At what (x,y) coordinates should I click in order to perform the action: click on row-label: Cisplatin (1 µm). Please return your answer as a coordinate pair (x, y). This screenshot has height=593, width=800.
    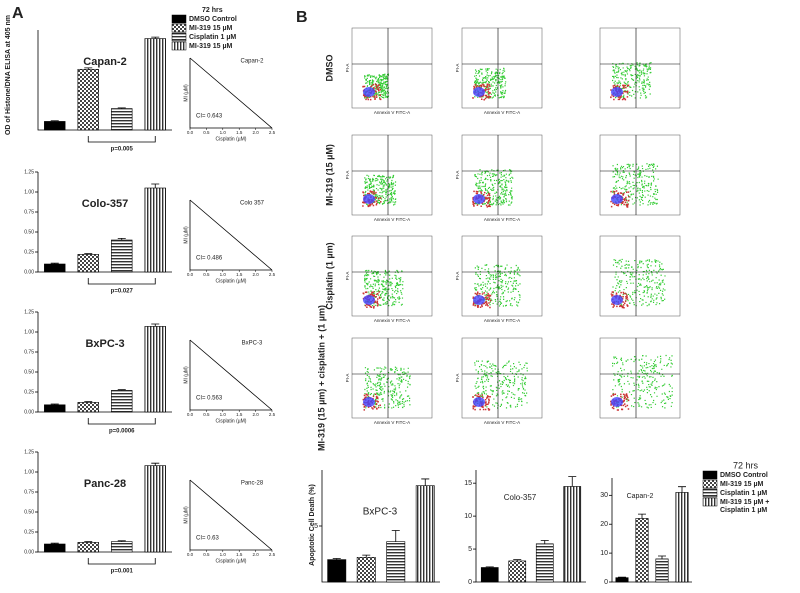
    Looking at the image, I should click on (329, 275).